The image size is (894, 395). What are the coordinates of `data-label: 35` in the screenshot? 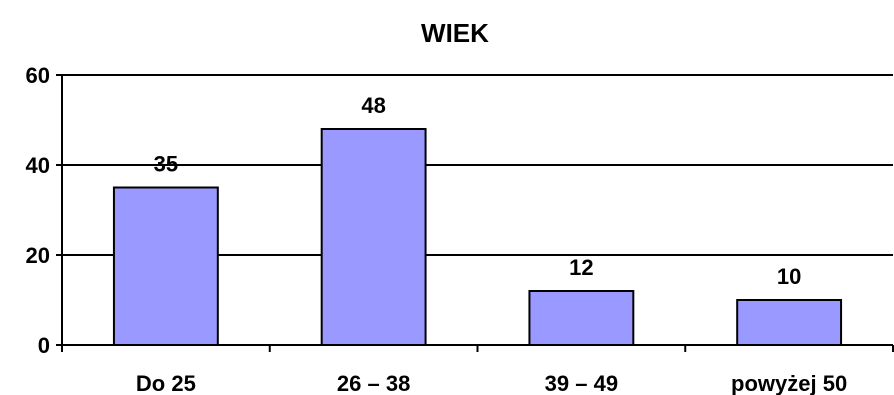 It's located at (166, 164).